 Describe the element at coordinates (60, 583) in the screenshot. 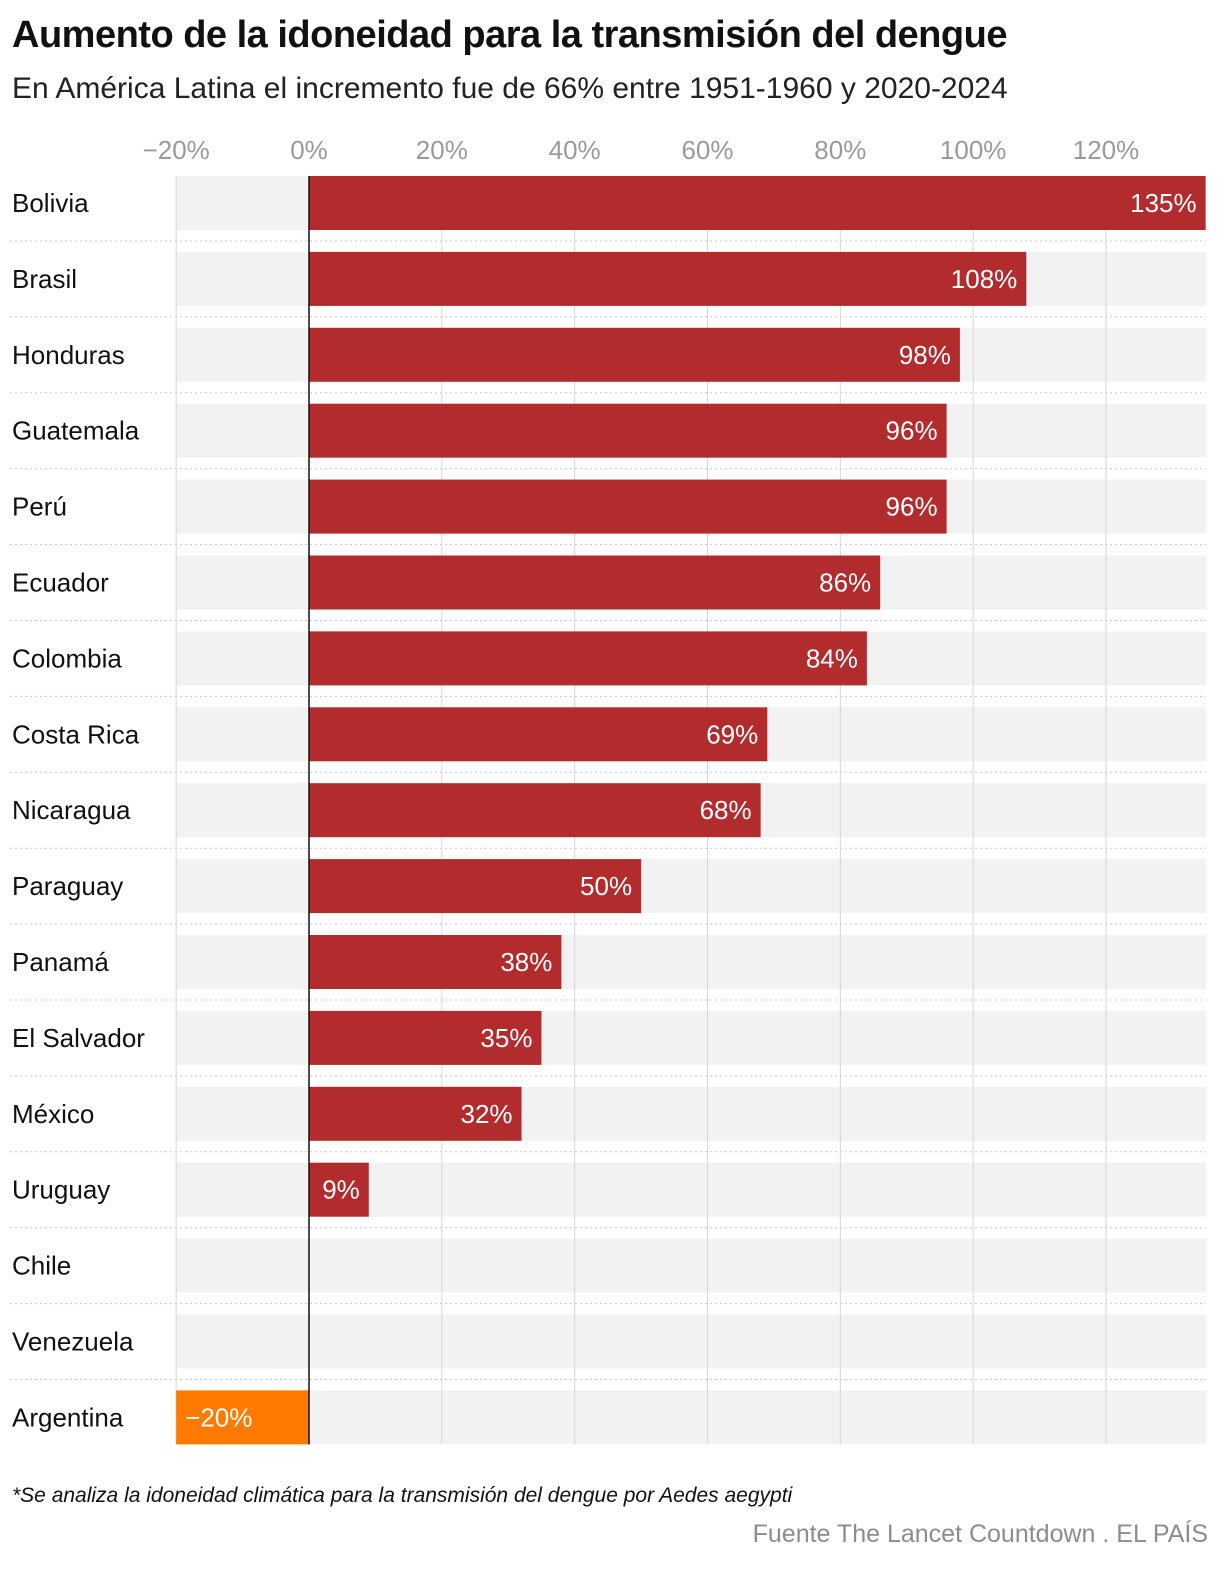

I see `category-label: Ecuador` at that location.